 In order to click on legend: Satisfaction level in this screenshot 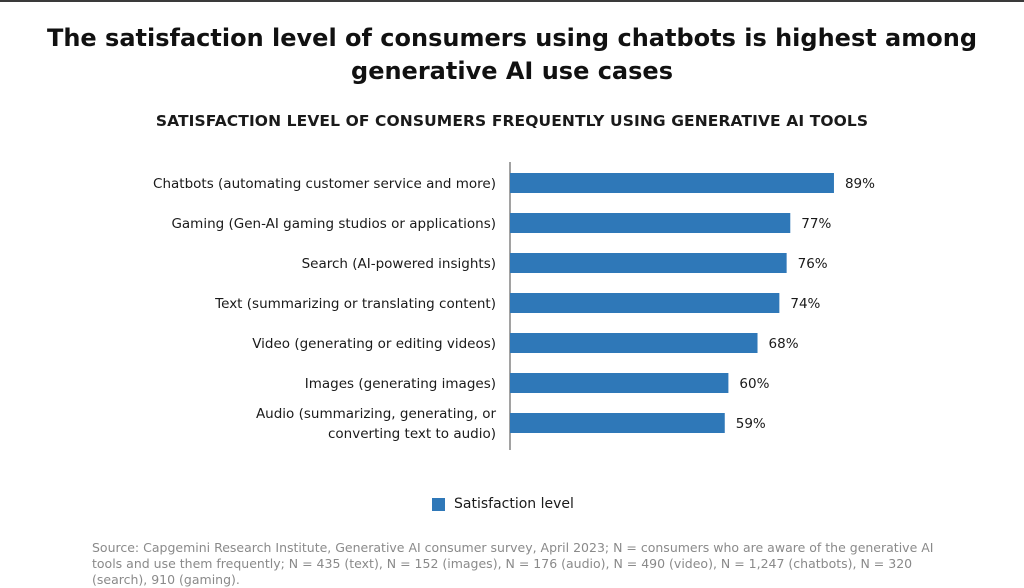, I will do `click(503, 504)`.